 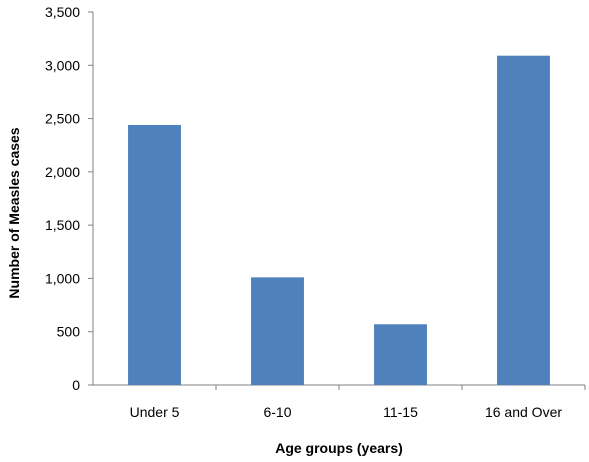 What do you see at coordinates (62, 12) in the screenshot?
I see `y-tick-label: 3,500` at bounding box center [62, 12].